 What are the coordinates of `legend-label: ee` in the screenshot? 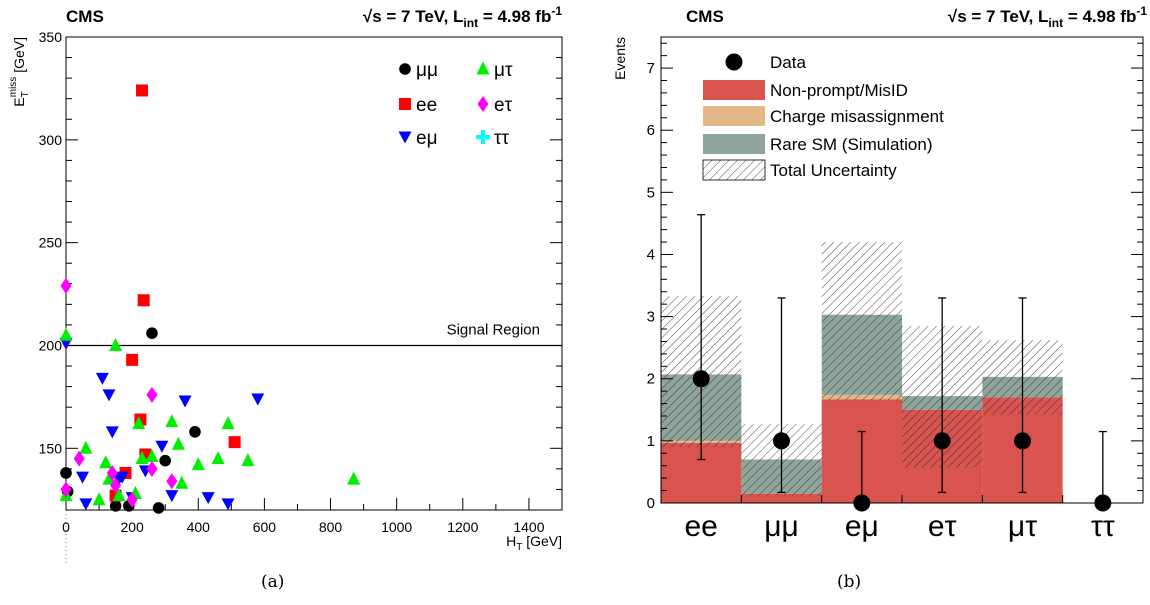 It's located at (426, 105).